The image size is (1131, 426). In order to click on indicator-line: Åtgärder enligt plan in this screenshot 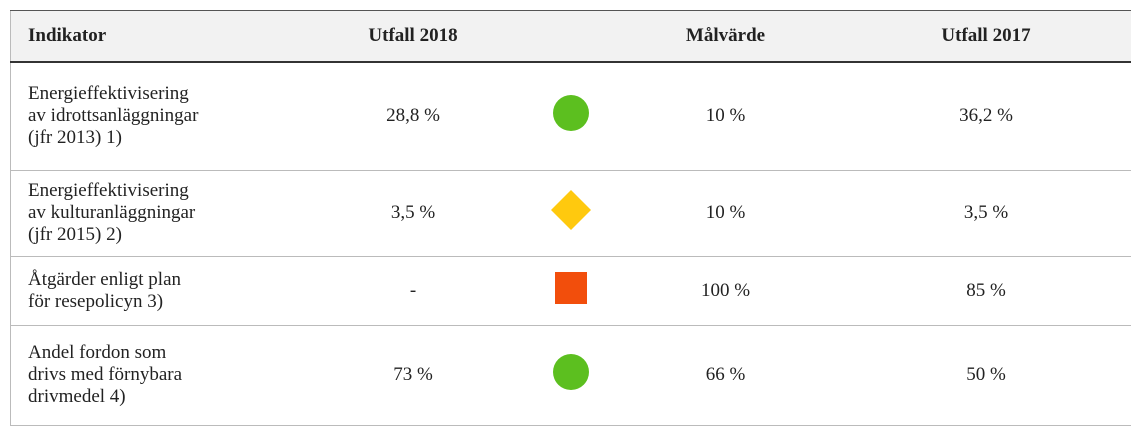, I will do `click(162, 280)`.